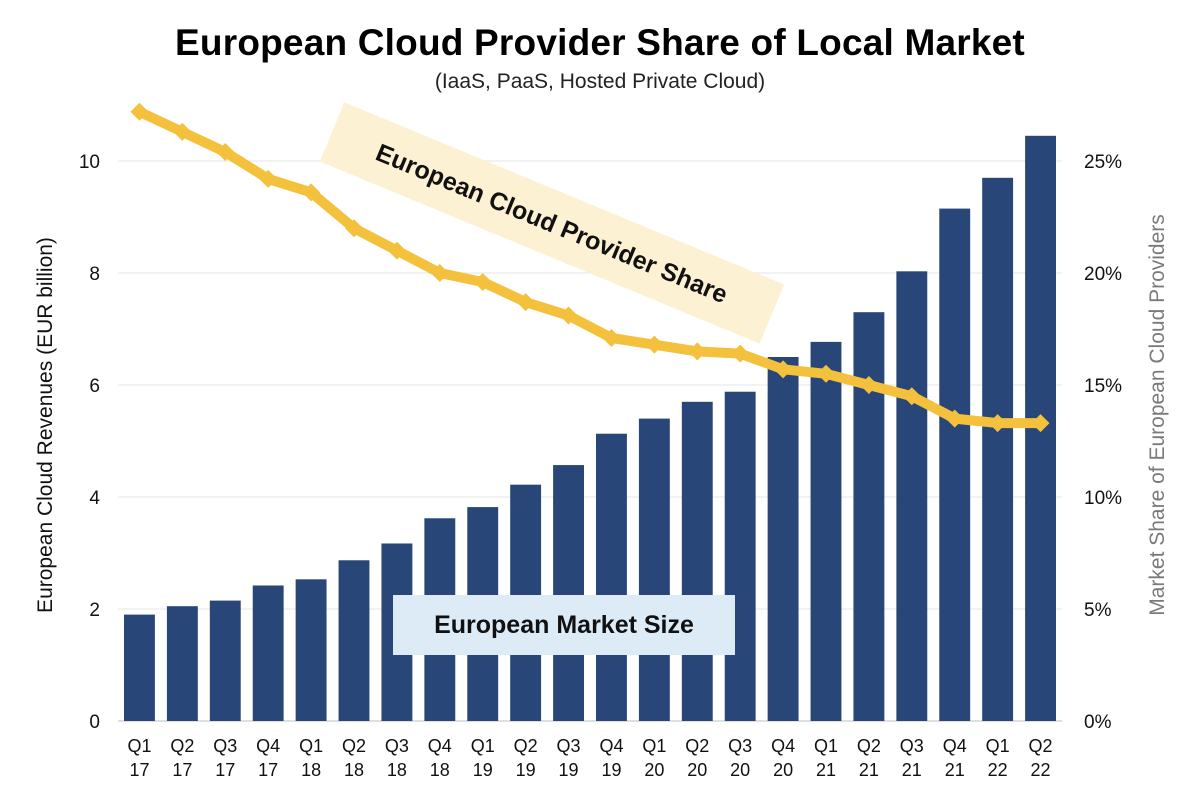  I want to click on x-tick-label: Q1 21, so click(826, 758).